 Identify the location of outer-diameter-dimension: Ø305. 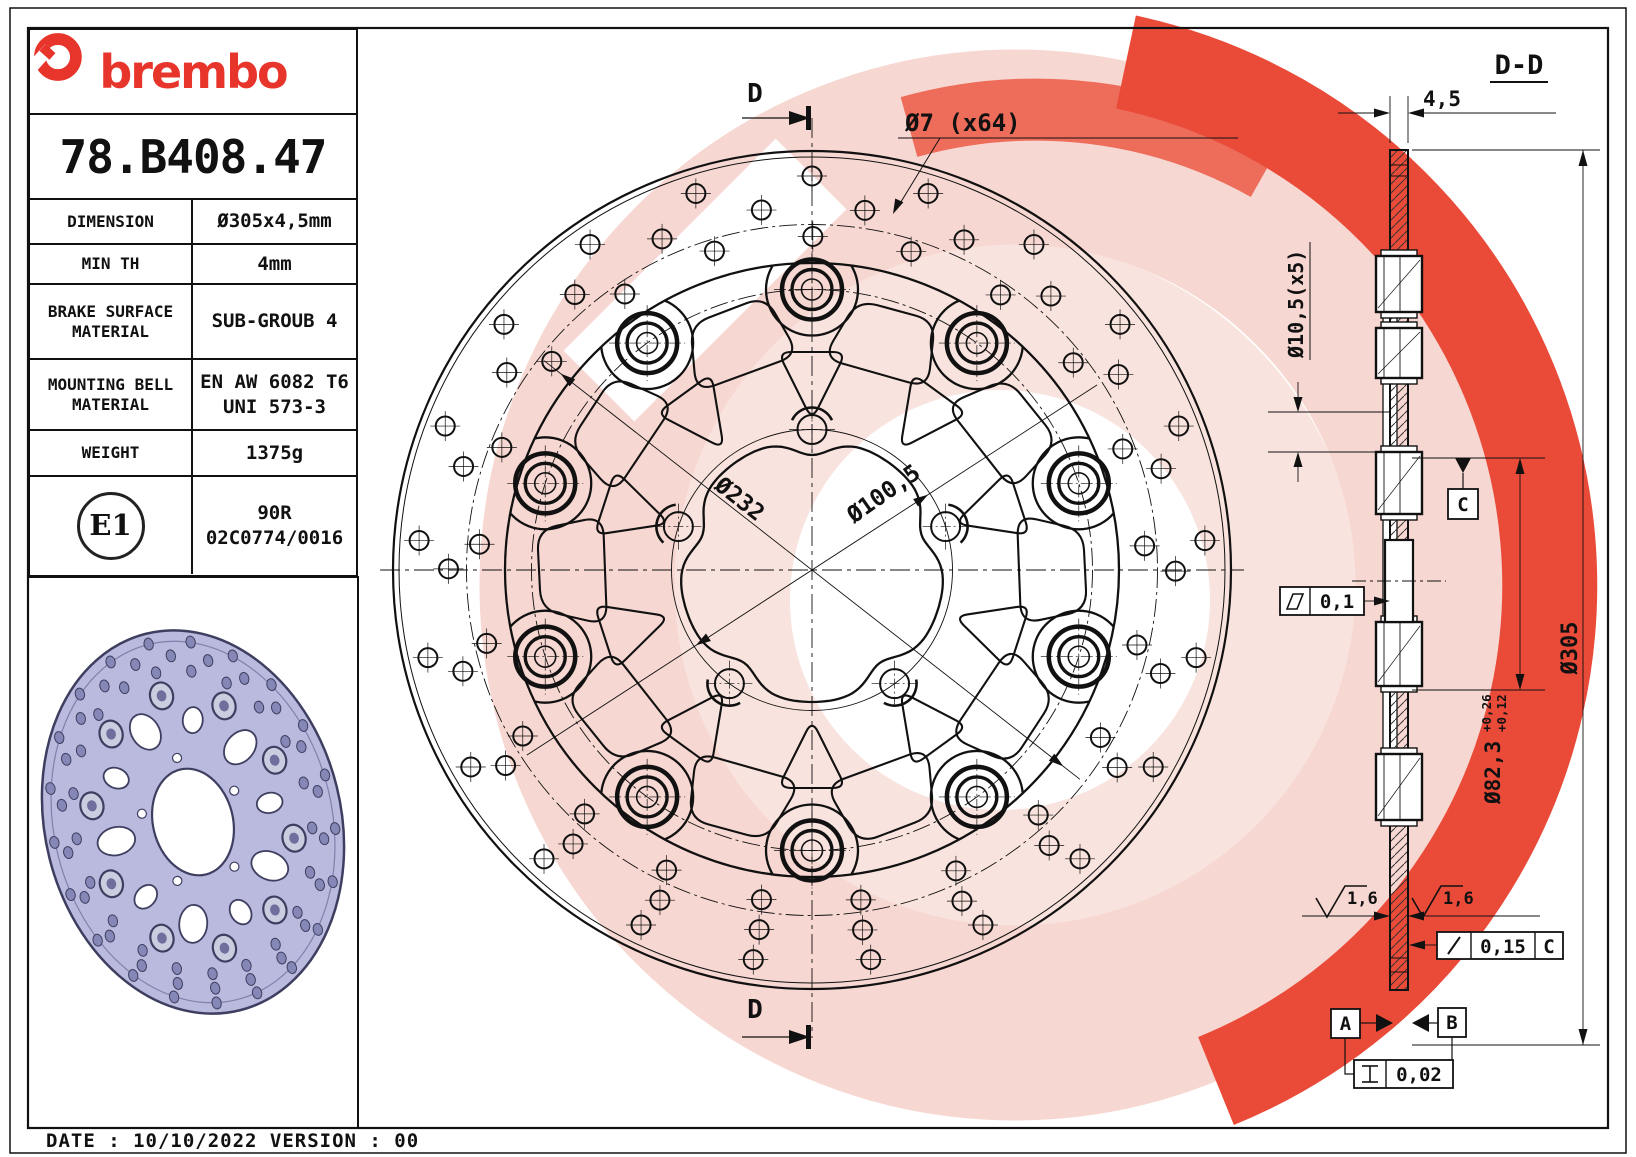
(1506, 597).